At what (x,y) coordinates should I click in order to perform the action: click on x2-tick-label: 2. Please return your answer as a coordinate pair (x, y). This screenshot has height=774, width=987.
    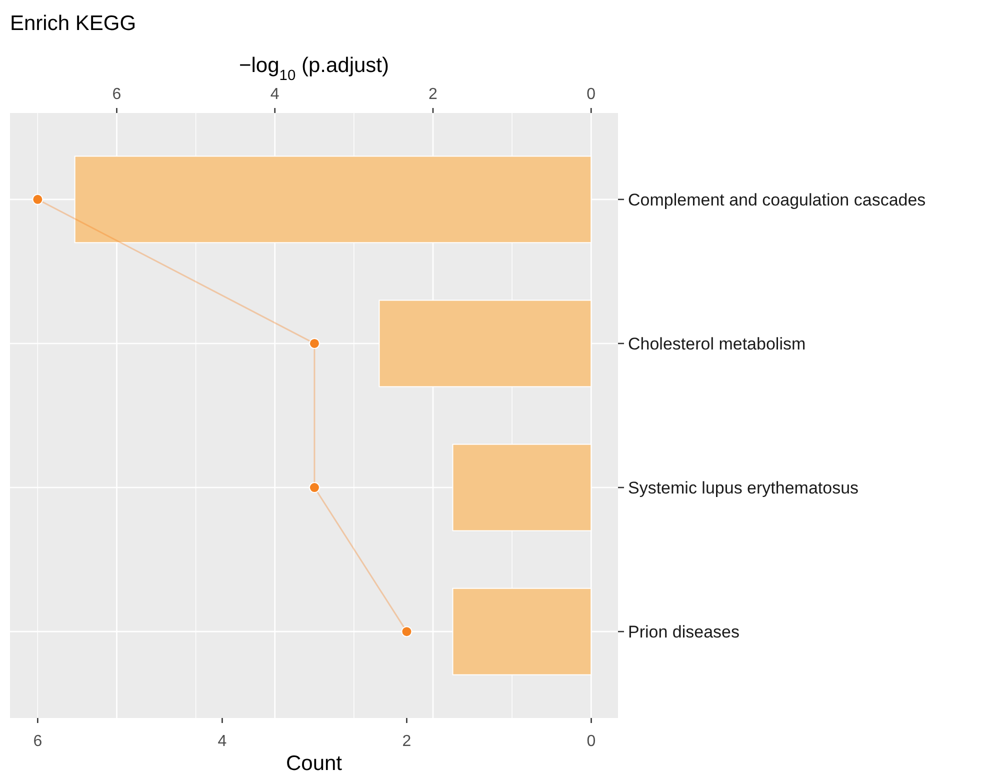
    Looking at the image, I should click on (433, 94).